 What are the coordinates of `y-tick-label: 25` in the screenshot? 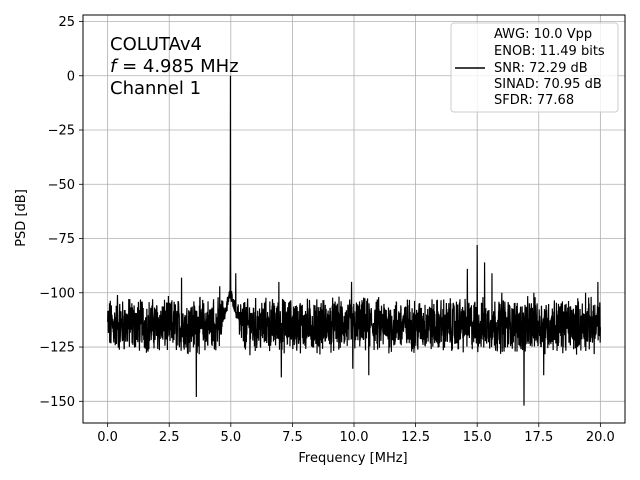 It's located at (66, 22).